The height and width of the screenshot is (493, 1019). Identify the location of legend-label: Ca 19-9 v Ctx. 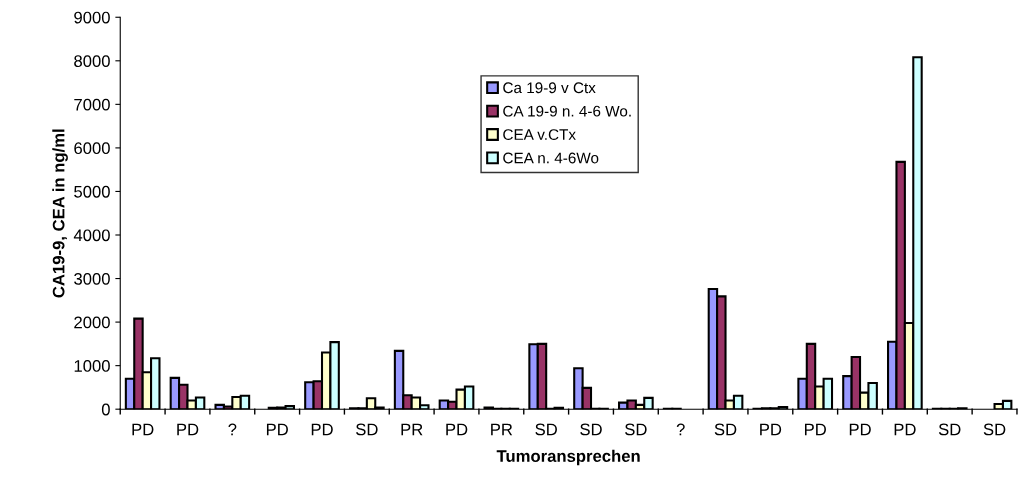
(549, 88).